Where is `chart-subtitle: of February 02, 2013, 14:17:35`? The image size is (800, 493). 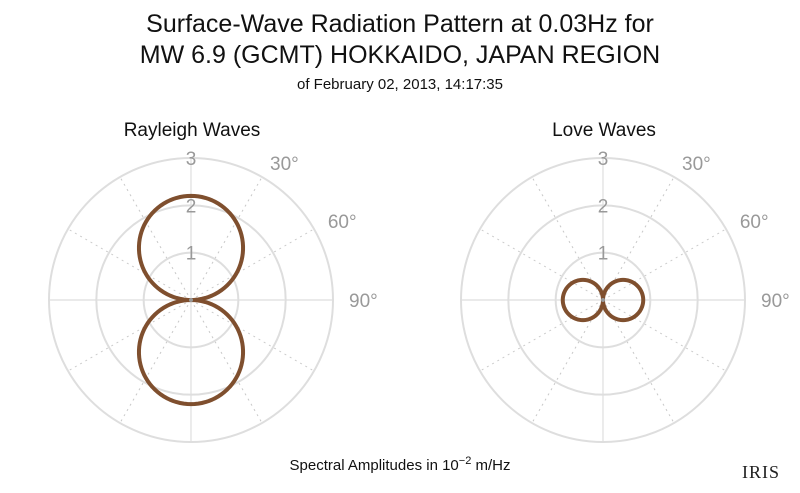
chart-subtitle: of February 02, 2013, 14:17:35 is located at coordinates (400, 84).